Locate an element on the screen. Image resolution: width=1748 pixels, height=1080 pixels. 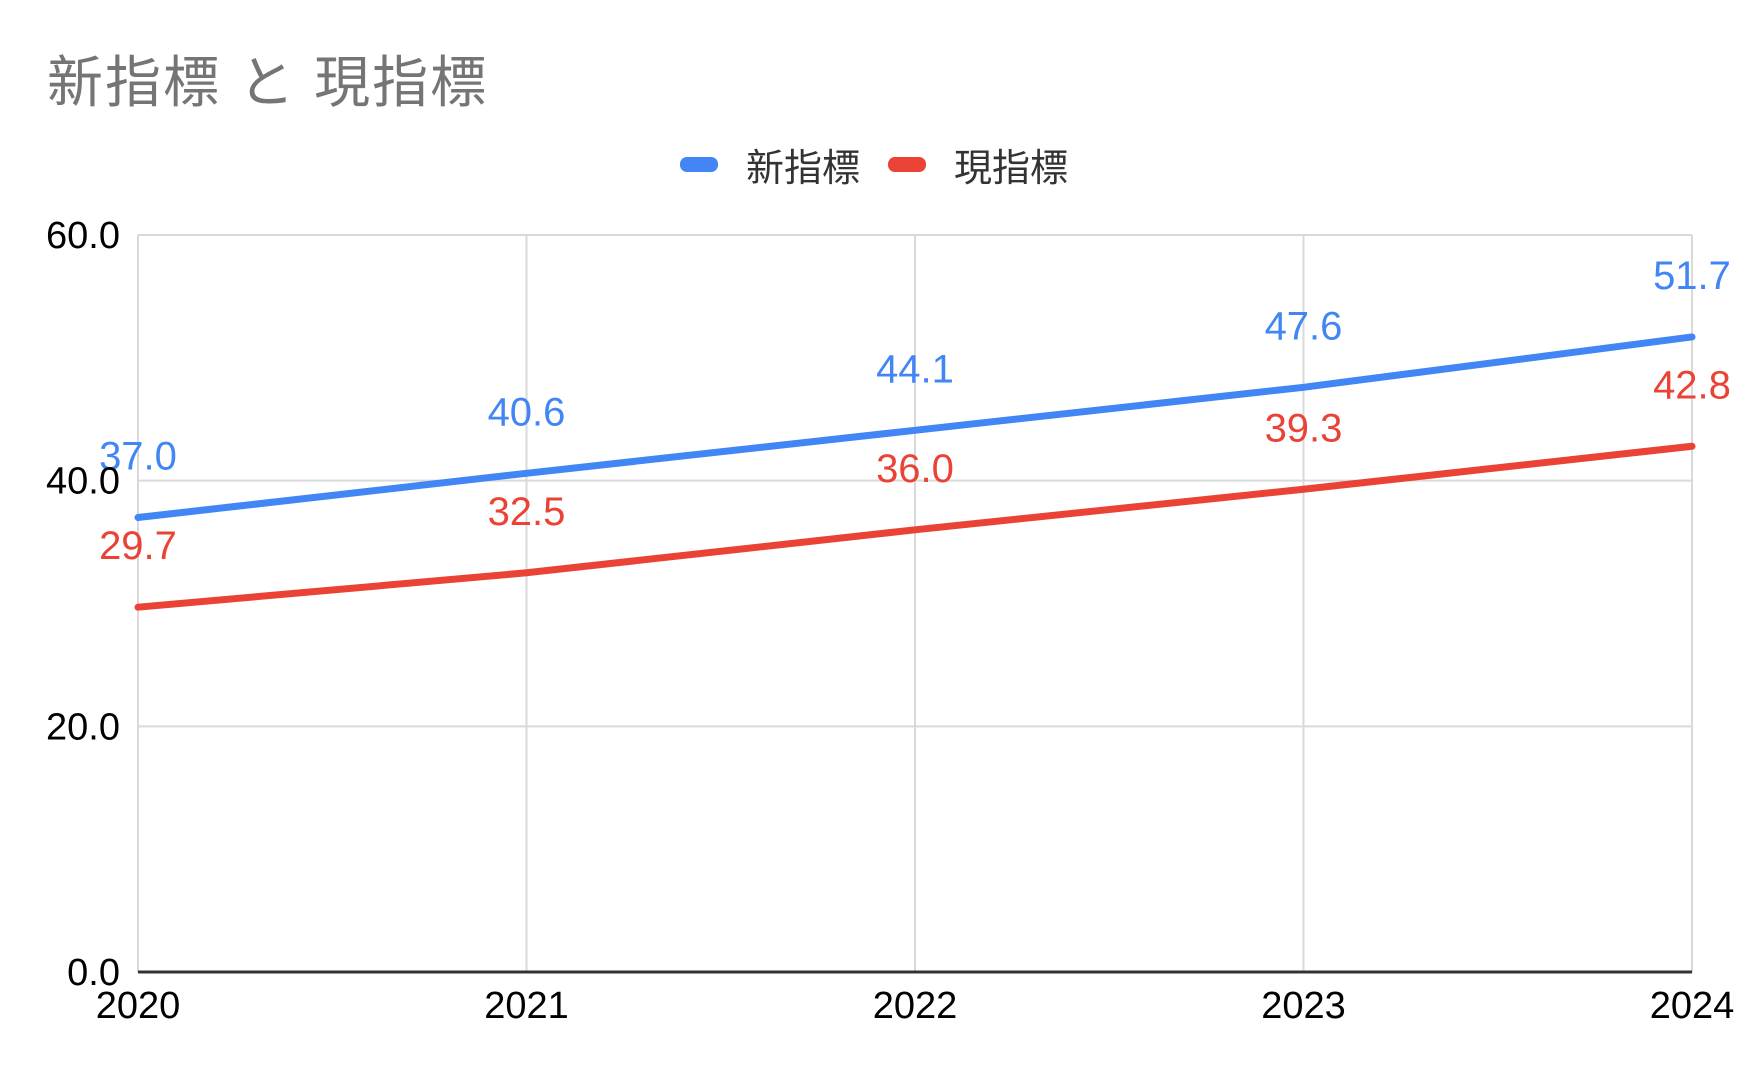
data-label-series2: 42.8 is located at coordinates (1692, 385).